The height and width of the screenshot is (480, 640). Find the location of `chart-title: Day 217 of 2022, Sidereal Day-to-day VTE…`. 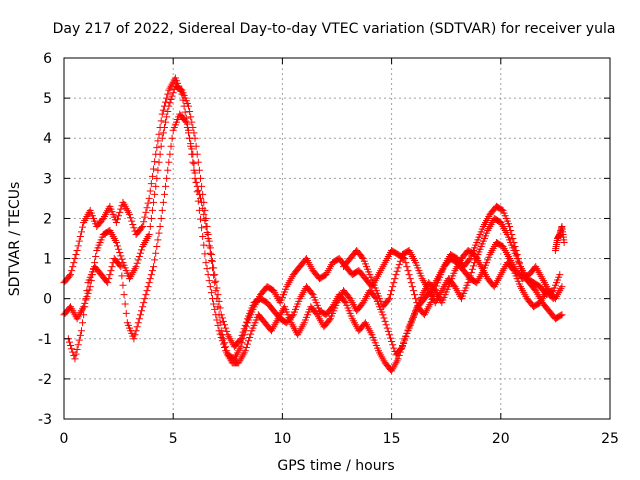

chart-title: Day 217 of 2022, Sidereal Day-to-day VTE… is located at coordinates (334, 29).